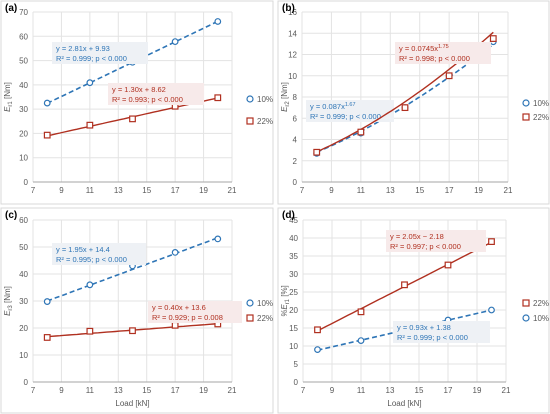 The width and height of the screenshot is (550, 414). Describe the element at coordinates (91, 259) in the screenshot. I see `r2-text: R² = 0.995; p < 0.000` at that location.